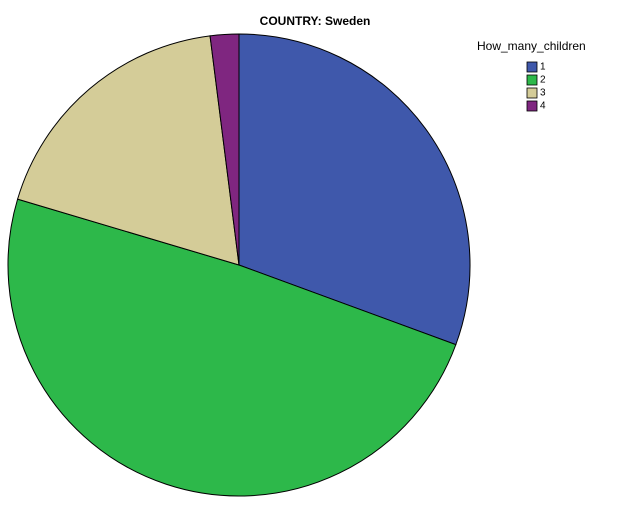 The width and height of the screenshot is (629, 509). What do you see at coordinates (543, 106) in the screenshot?
I see `legend-label: 4` at bounding box center [543, 106].